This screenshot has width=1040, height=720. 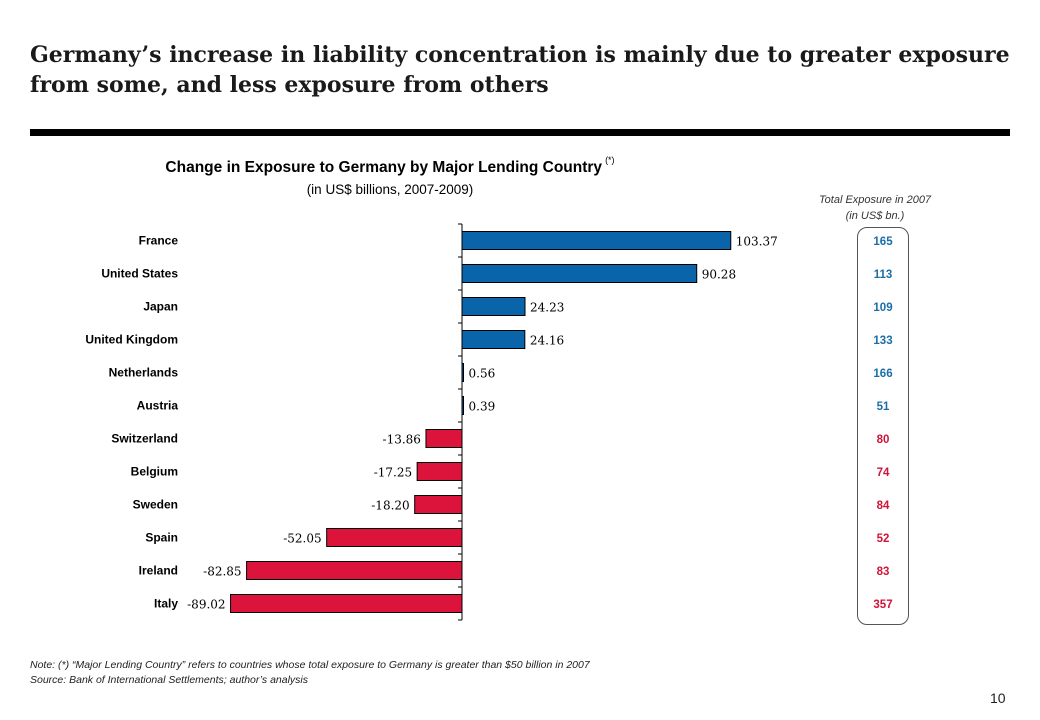 I want to click on data-label: 24.16, so click(x=547, y=341).